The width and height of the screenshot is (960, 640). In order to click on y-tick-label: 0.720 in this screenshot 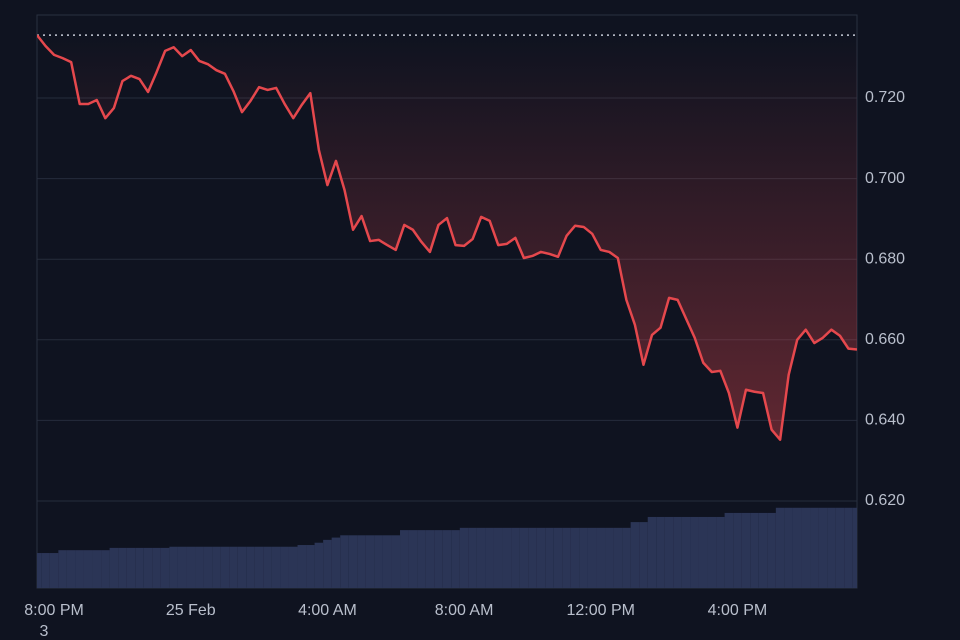, I will do `click(885, 97)`.